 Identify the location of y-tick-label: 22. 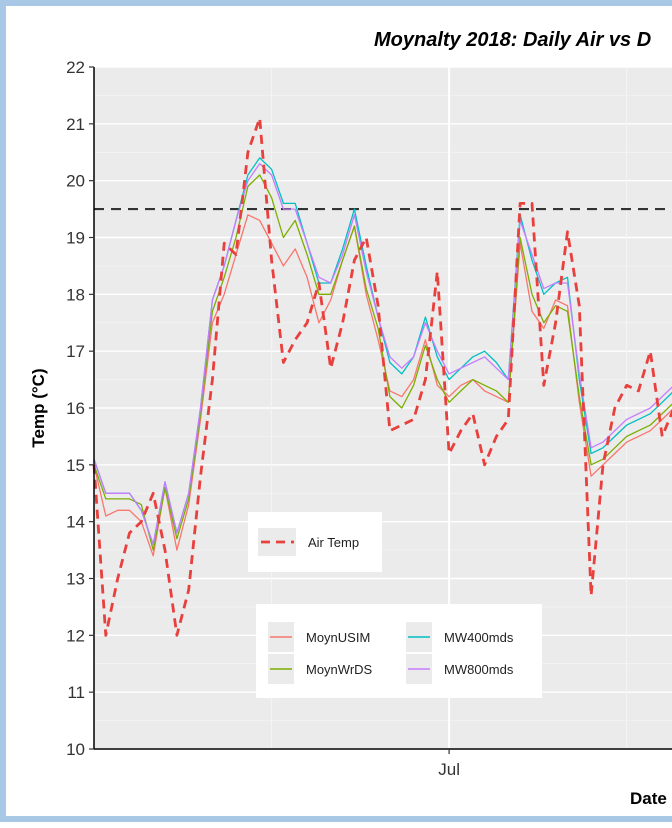
(75, 67).